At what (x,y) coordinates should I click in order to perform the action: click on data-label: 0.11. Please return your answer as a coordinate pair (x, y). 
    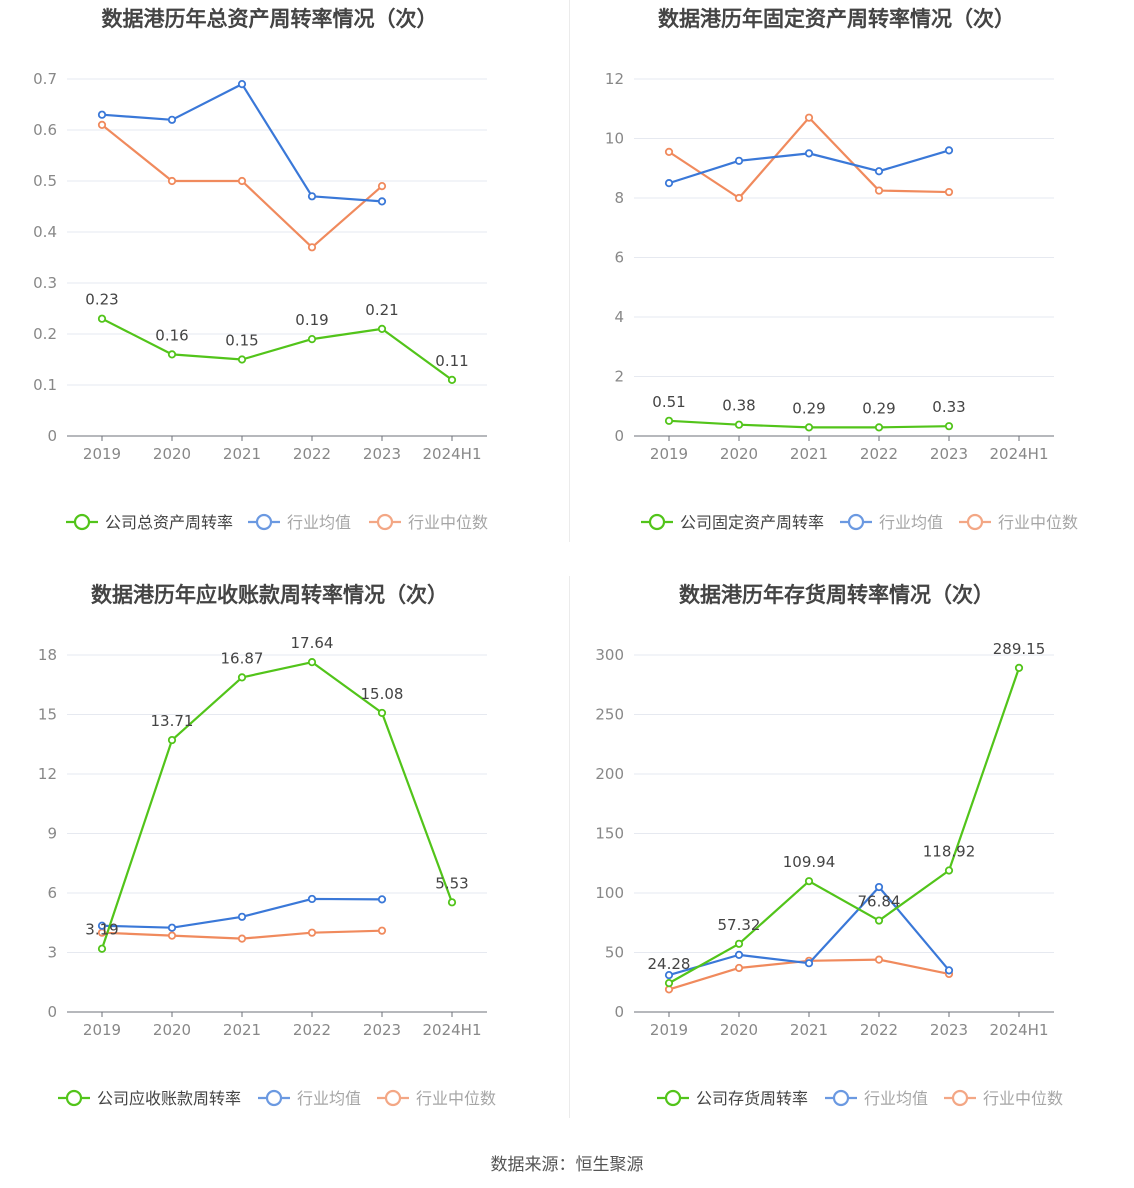
    Looking at the image, I should click on (451, 361).